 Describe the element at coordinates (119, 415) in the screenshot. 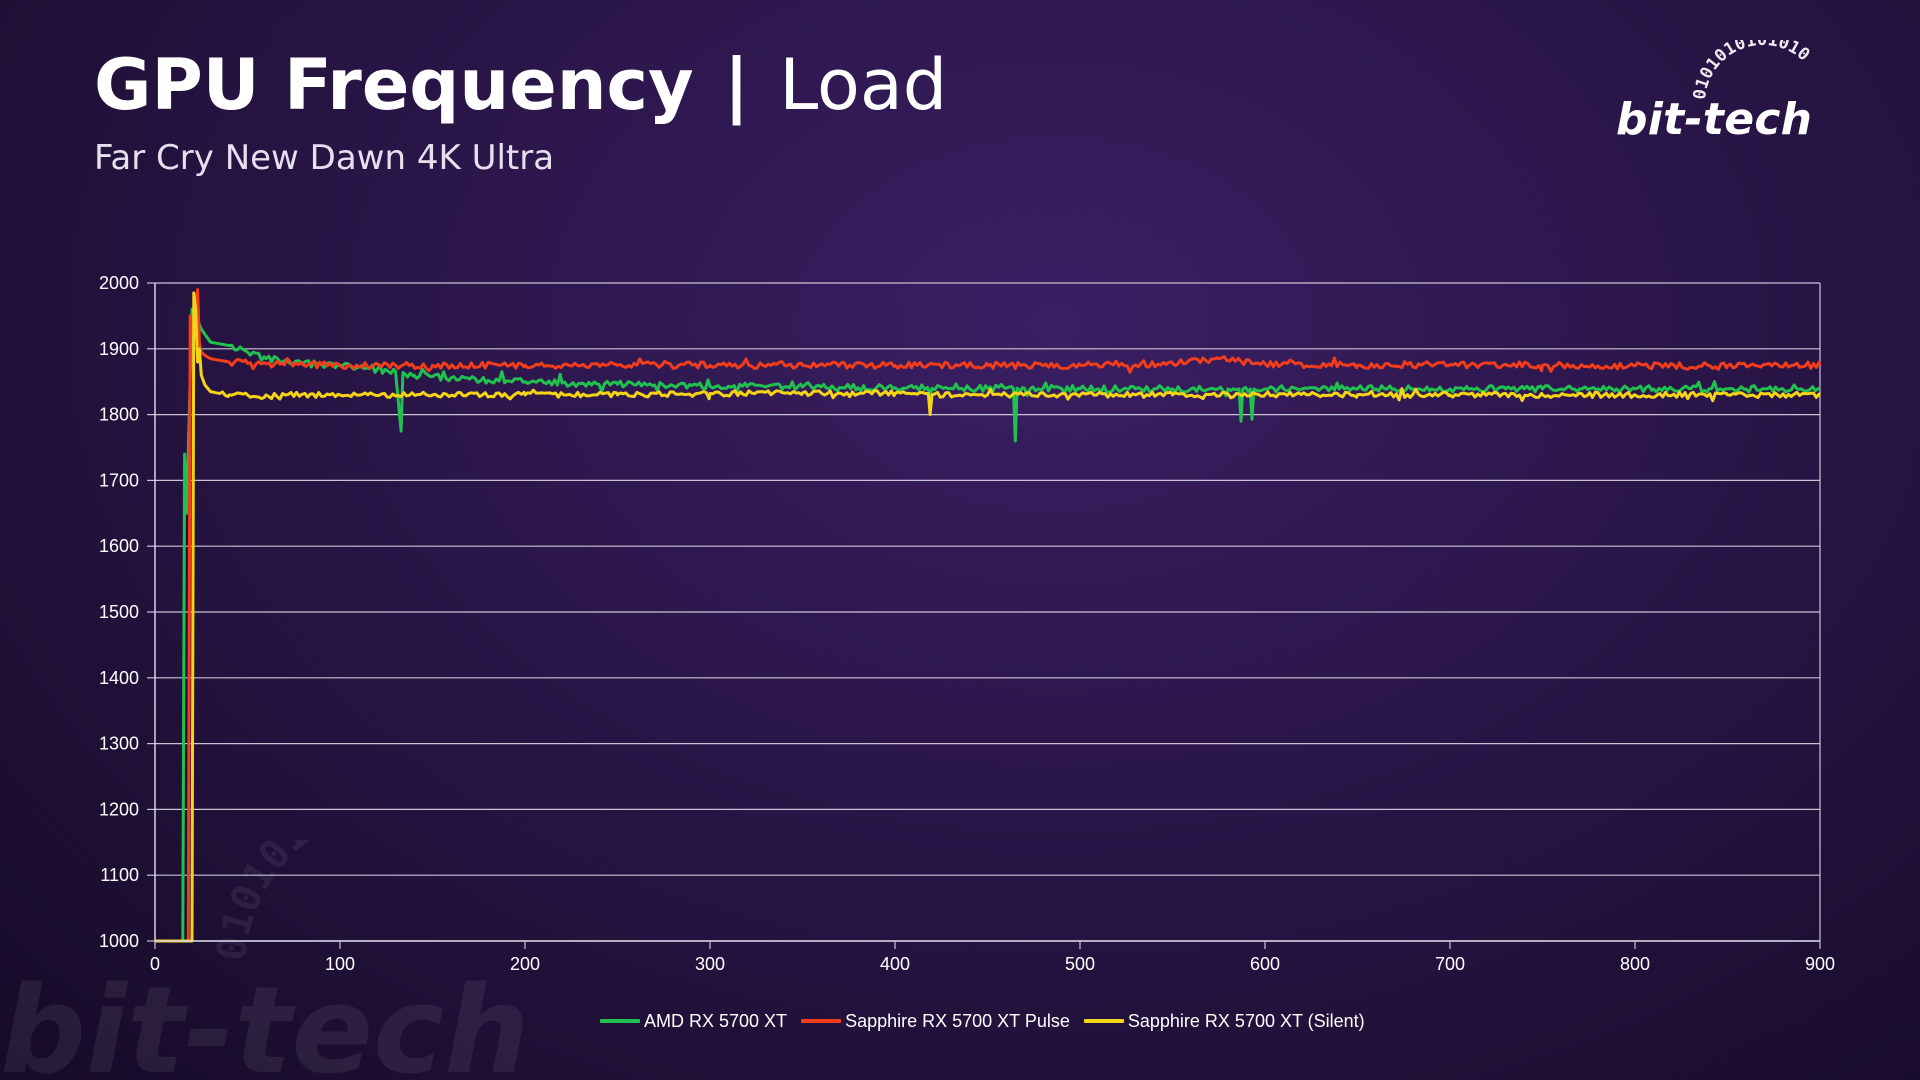

I see `y-tick-label: 1800` at that location.